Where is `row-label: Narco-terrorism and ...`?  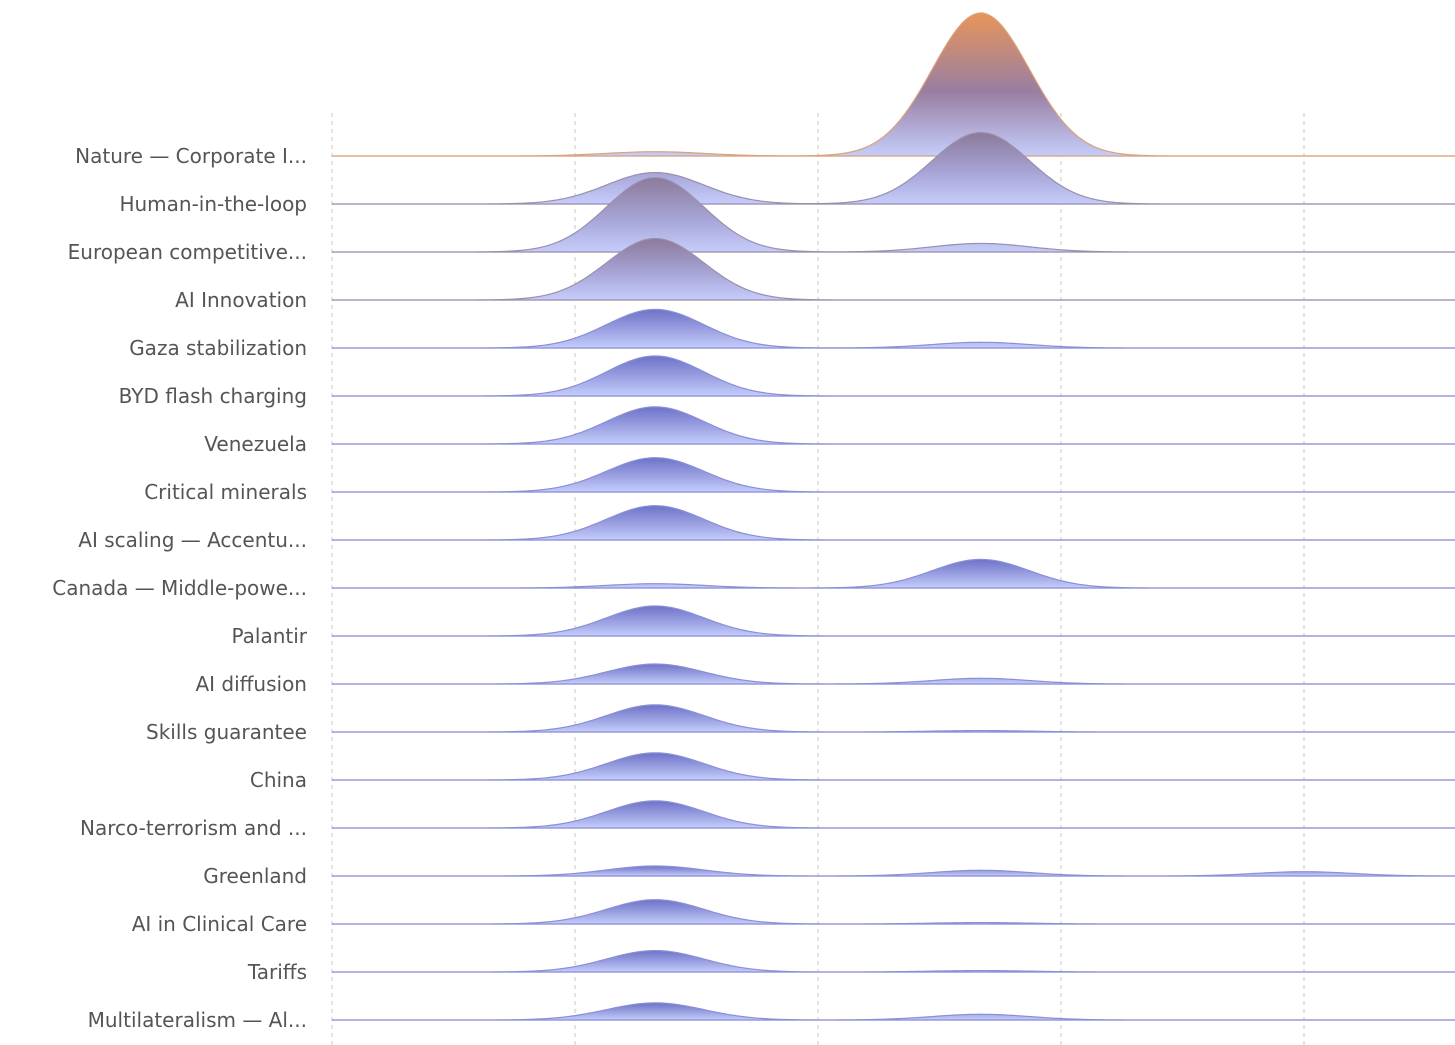 row-label: Narco-terrorism and ... is located at coordinates (193, 828).